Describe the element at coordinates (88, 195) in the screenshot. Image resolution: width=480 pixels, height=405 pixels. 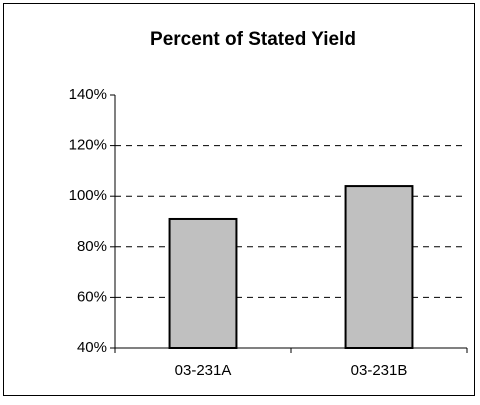
I see `y-tick-label: 100%` at that location.